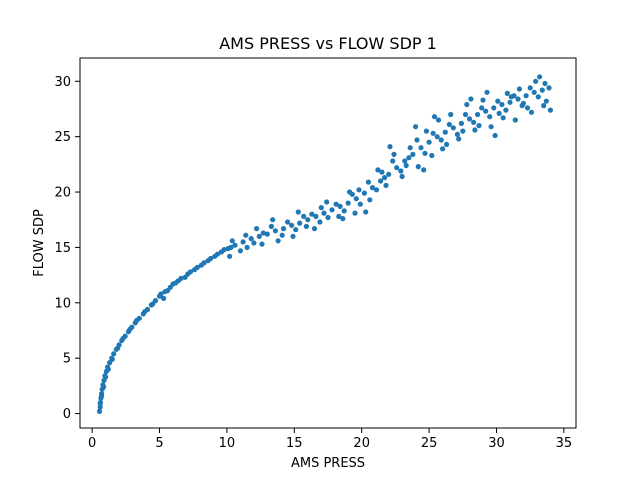 Image resolution: width=640 pixels, height=485 pixels. I want to click on x-tick-label: 5, so click(159, 443).